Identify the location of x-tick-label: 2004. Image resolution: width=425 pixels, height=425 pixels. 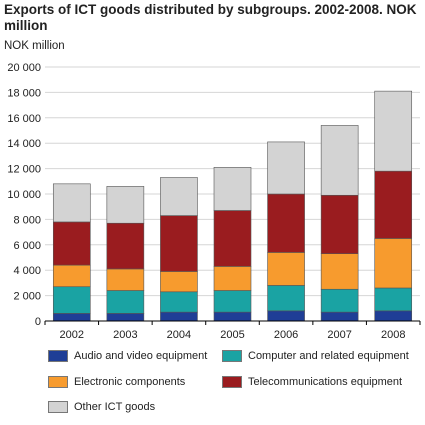
(179, 335).